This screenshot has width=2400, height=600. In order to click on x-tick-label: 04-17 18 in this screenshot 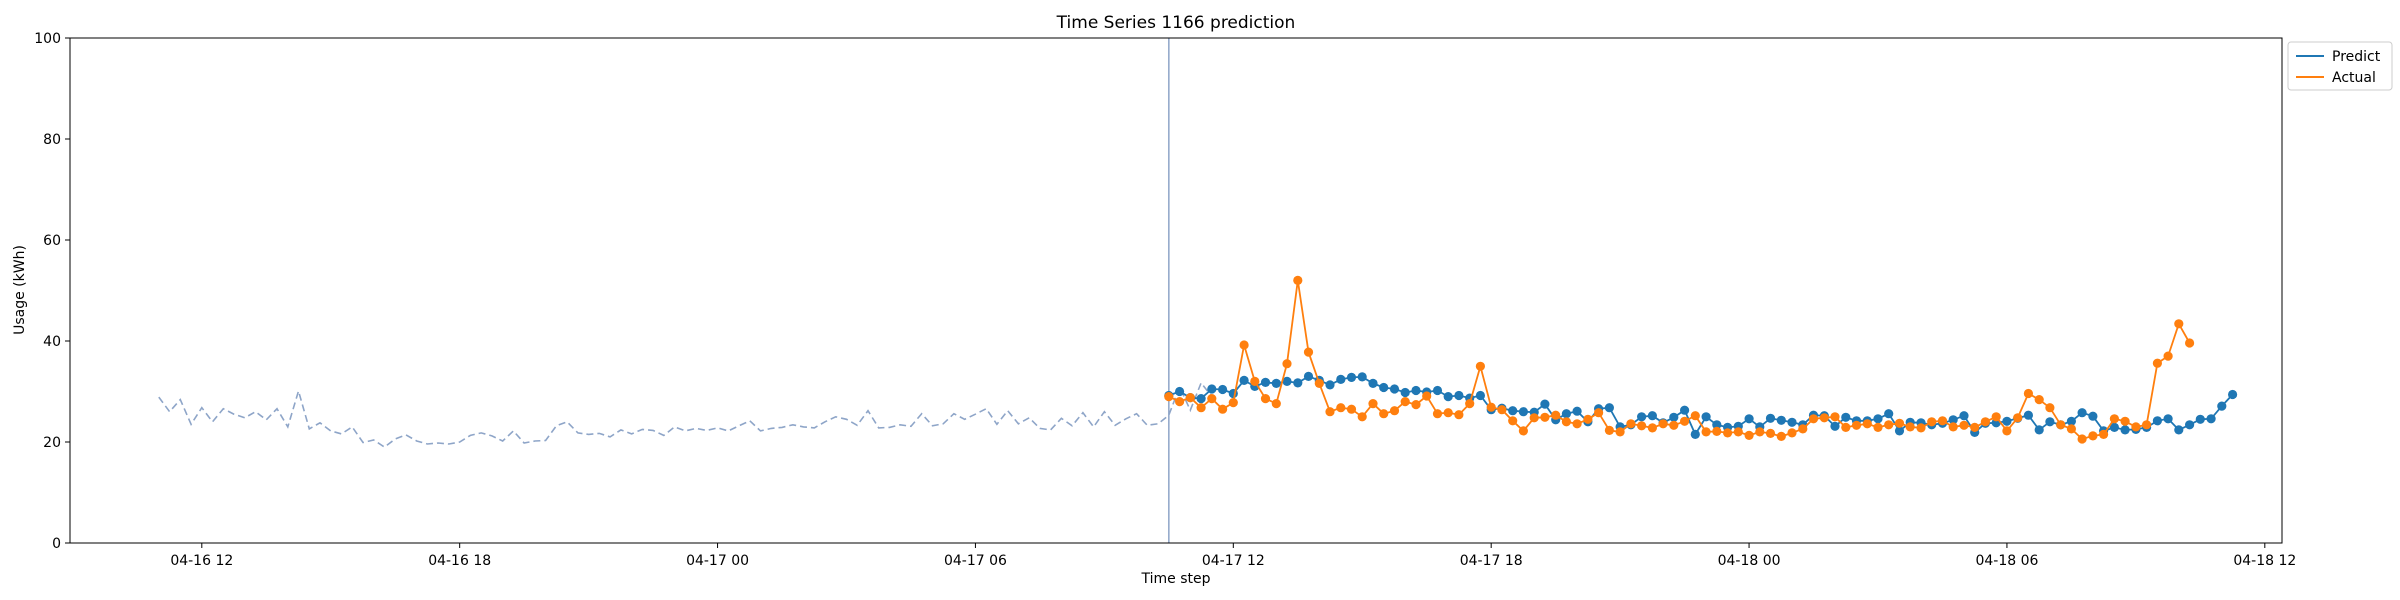, I will do `click(1491, 561)`.